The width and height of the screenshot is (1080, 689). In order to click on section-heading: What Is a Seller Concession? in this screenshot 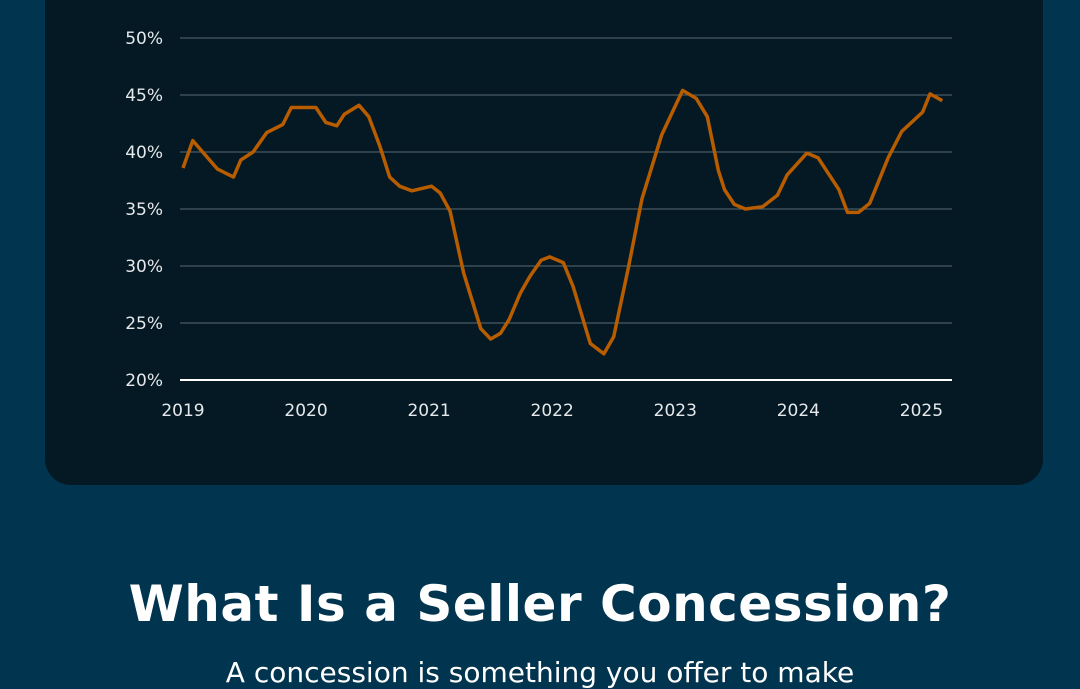, I will do `click(540, 604)`.